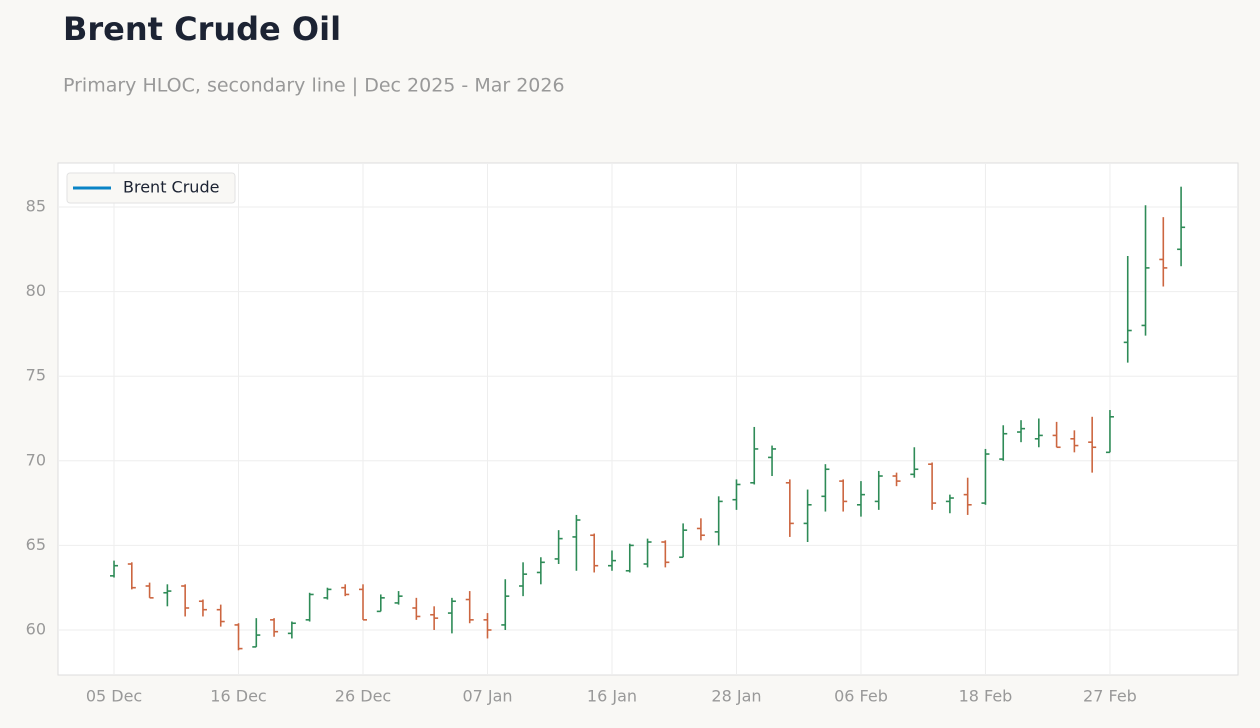  I want to click on y-tick-label: 65, so click(36, 544).